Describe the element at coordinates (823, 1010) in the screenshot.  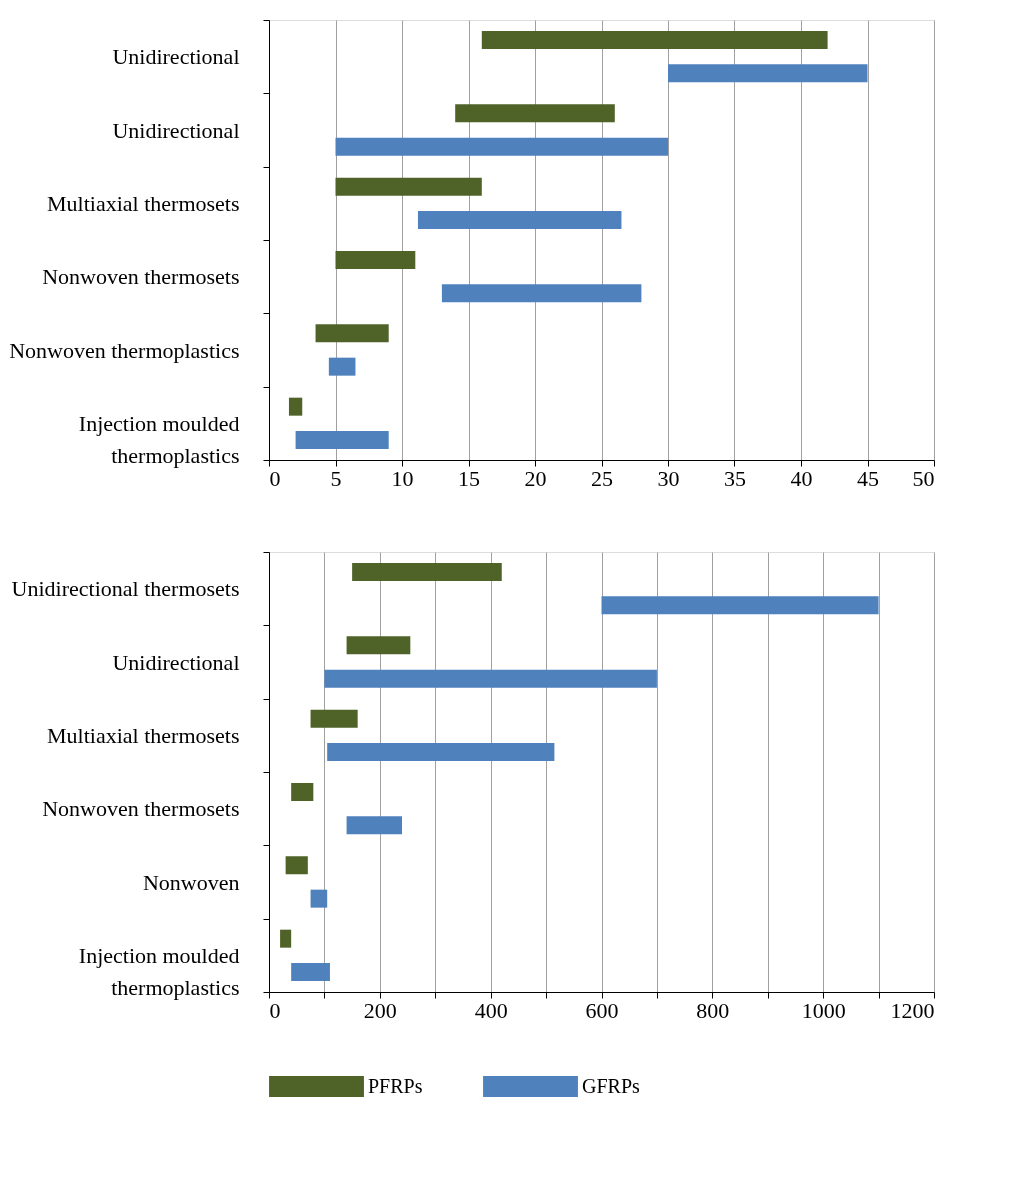
I see `x-tick-label: 1000` at that location.